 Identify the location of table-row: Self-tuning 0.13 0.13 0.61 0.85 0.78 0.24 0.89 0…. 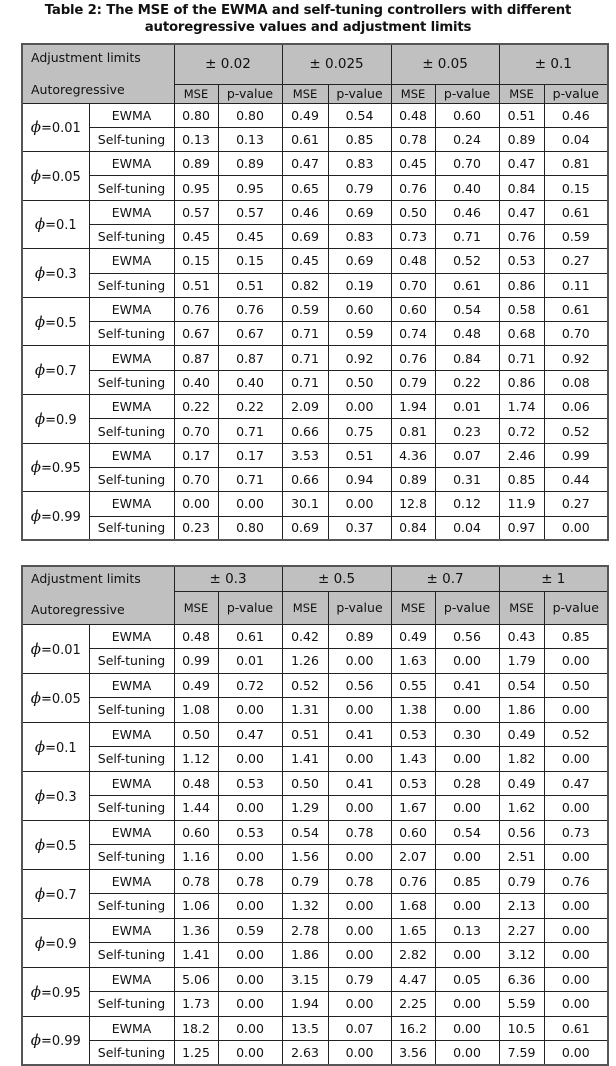
(315, 139).